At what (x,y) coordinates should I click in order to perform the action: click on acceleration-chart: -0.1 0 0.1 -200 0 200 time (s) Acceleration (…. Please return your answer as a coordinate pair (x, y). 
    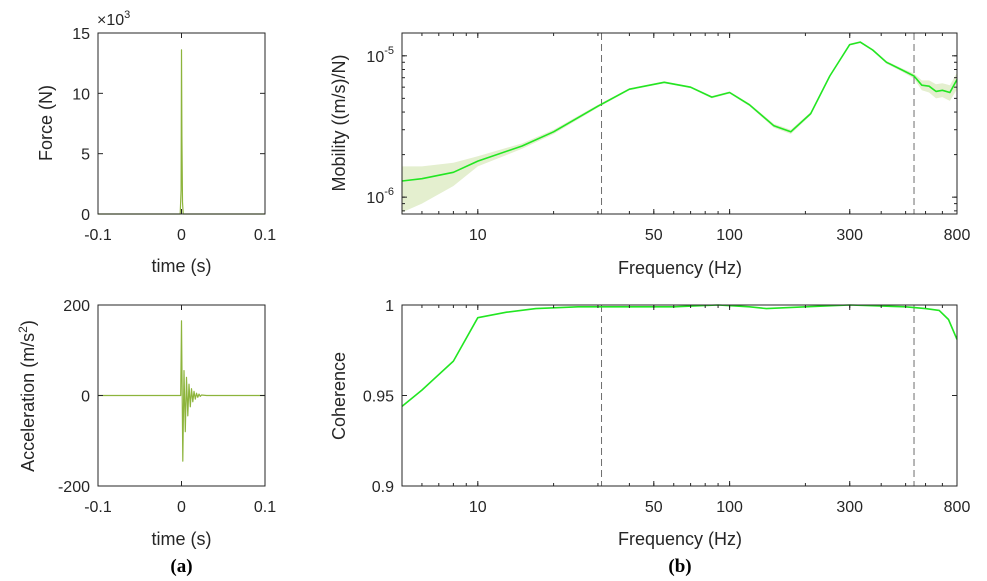
    Looking at the image, I should click on (146, 423).